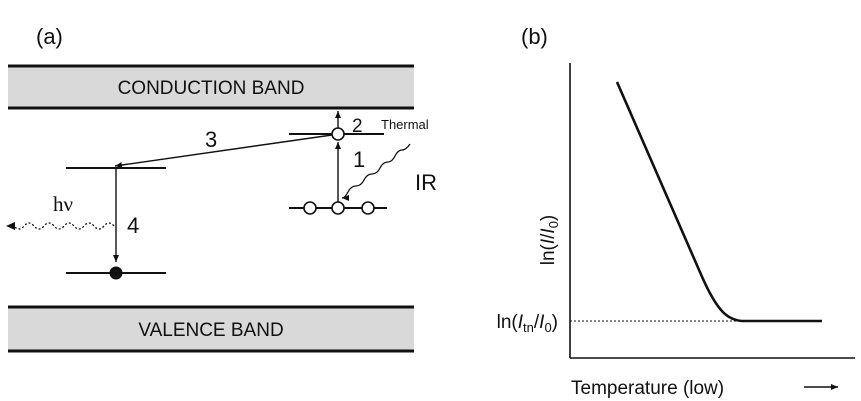 The width and height of the screenshot is (861, 401). What do you see at coordinates (310, 208) in the screenshot?
I see `hole-circle-left` at bounding box center [310, 208].